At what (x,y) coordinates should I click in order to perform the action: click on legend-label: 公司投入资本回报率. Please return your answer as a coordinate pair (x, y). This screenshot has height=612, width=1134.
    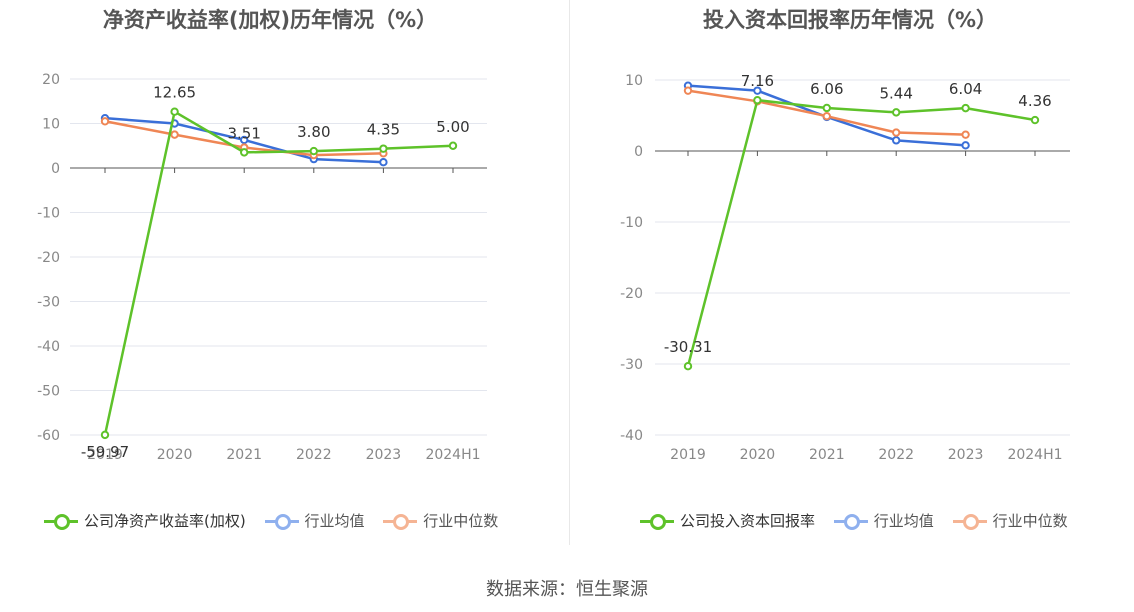
    Looking at the image, I should click on (748, 521).